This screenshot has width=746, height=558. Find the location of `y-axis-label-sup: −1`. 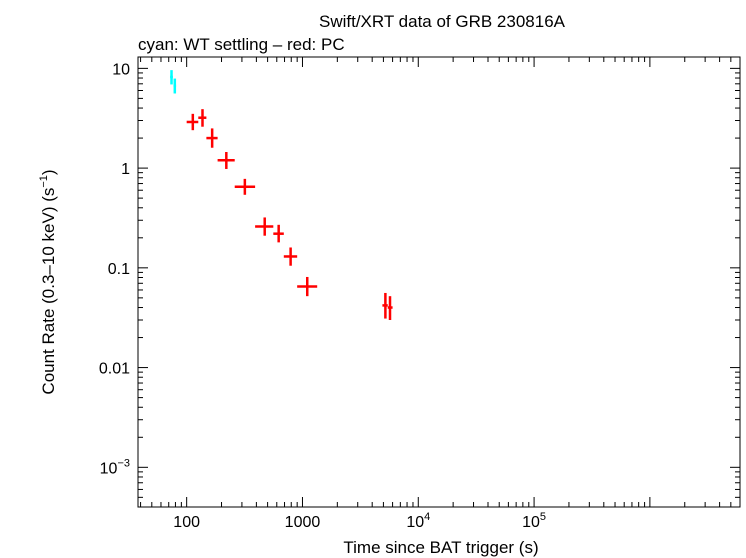

y-axis-label-sup: −1 is located at coordinates (44, 181).